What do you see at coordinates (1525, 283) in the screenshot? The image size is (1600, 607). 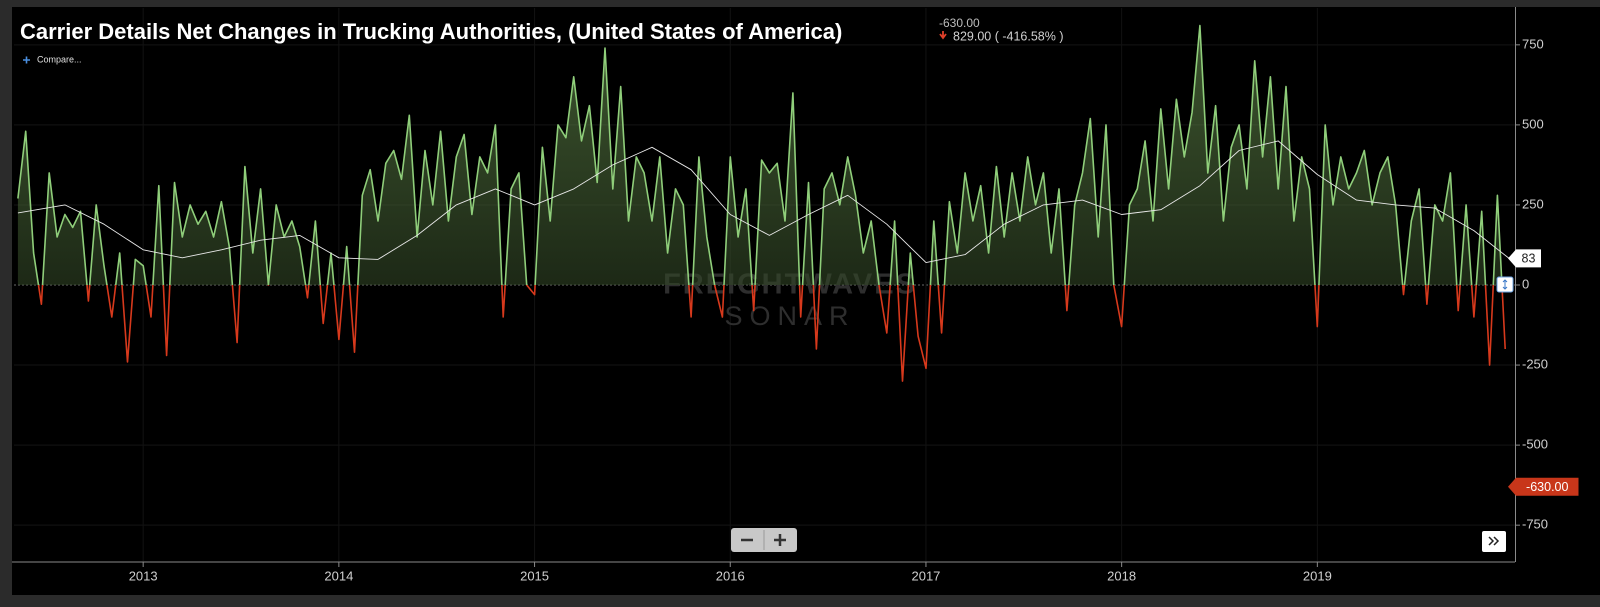 I see `y-tick-label: 0` at bounding box center [1525, 283].